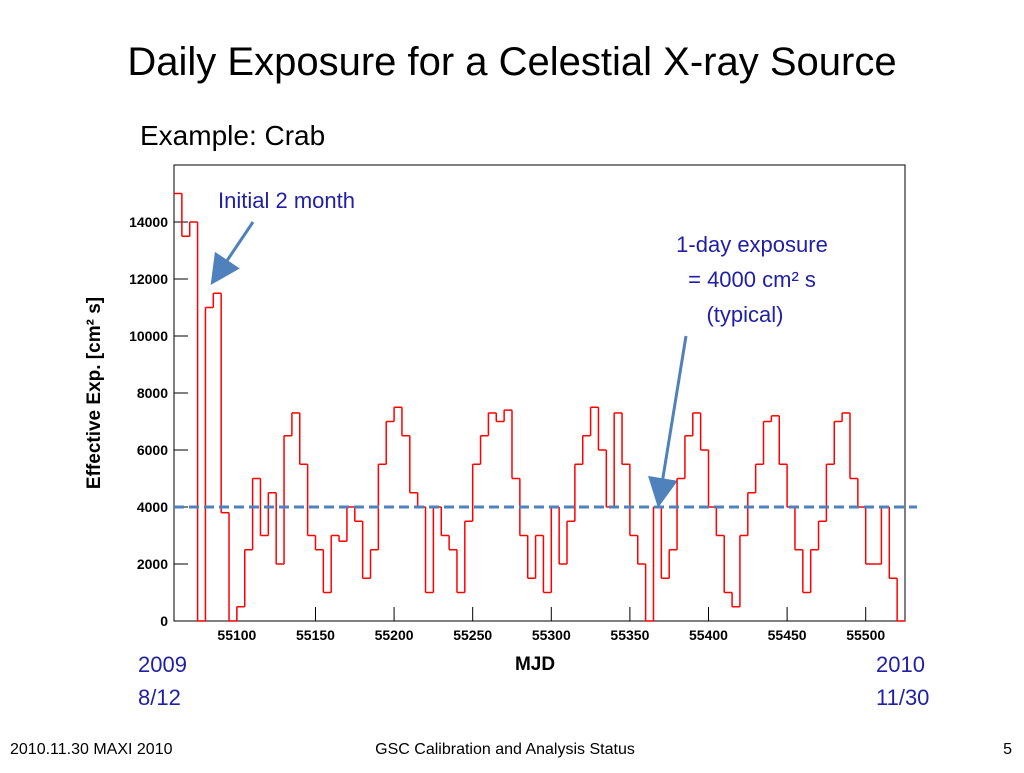 This screenshot has height=773, width=1024. I want to click on end-date: 2010, so click(900, 664).